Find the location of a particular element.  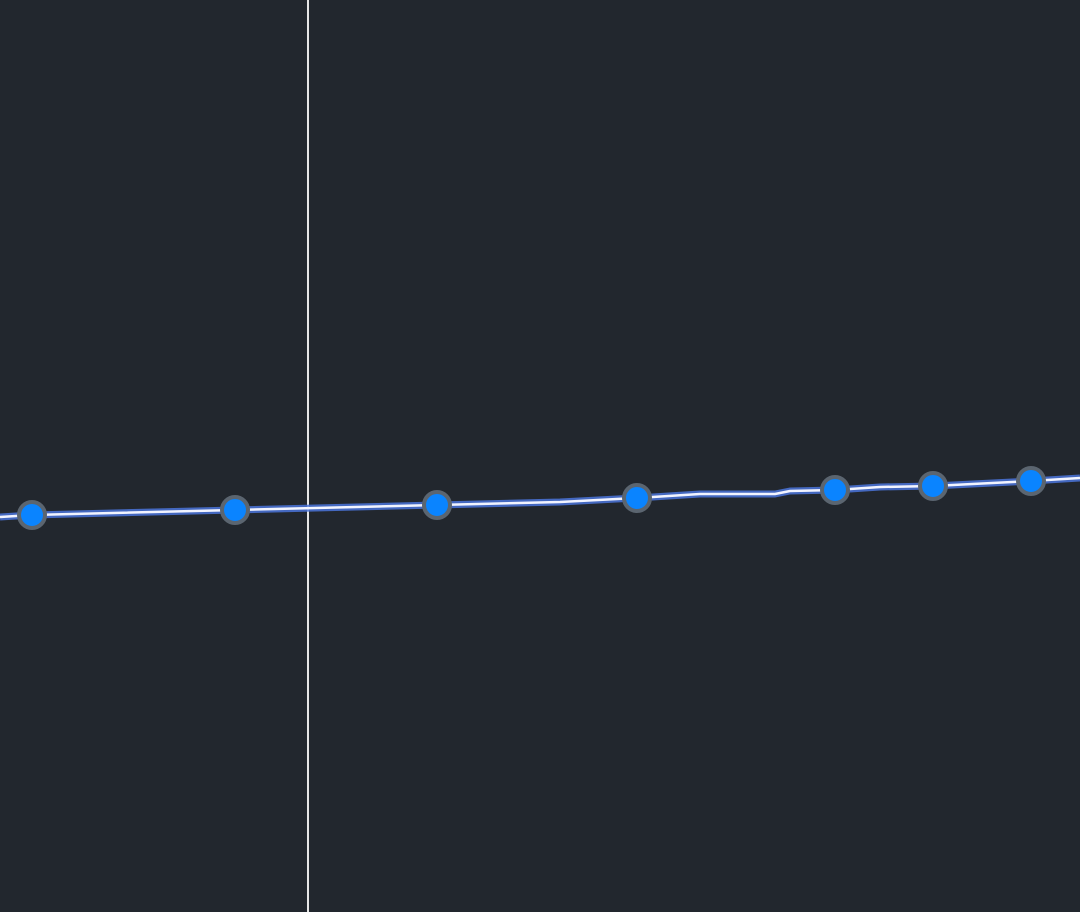

vertex-handles is located at coordinates (531, 498).